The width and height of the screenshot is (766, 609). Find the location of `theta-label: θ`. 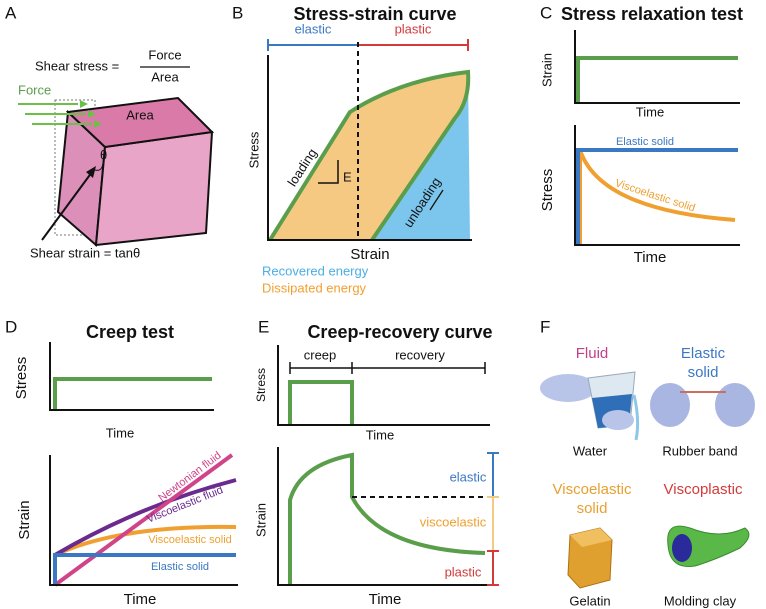

theta-label: θ is located at coordinates (103, 154).